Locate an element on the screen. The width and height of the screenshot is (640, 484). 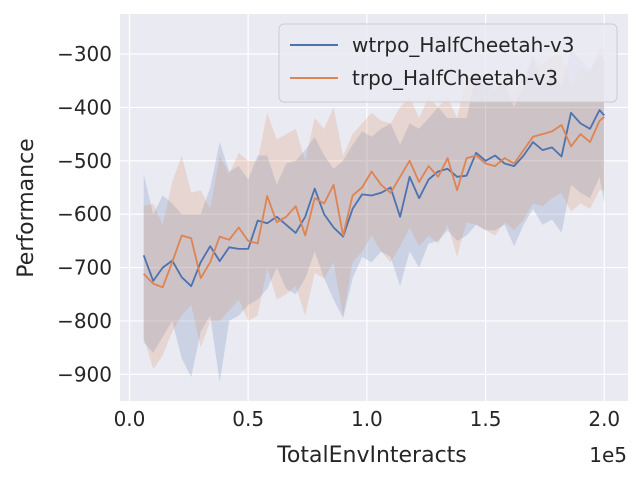
x-tick-label: 1.0 is located at coordinates (367, 419).